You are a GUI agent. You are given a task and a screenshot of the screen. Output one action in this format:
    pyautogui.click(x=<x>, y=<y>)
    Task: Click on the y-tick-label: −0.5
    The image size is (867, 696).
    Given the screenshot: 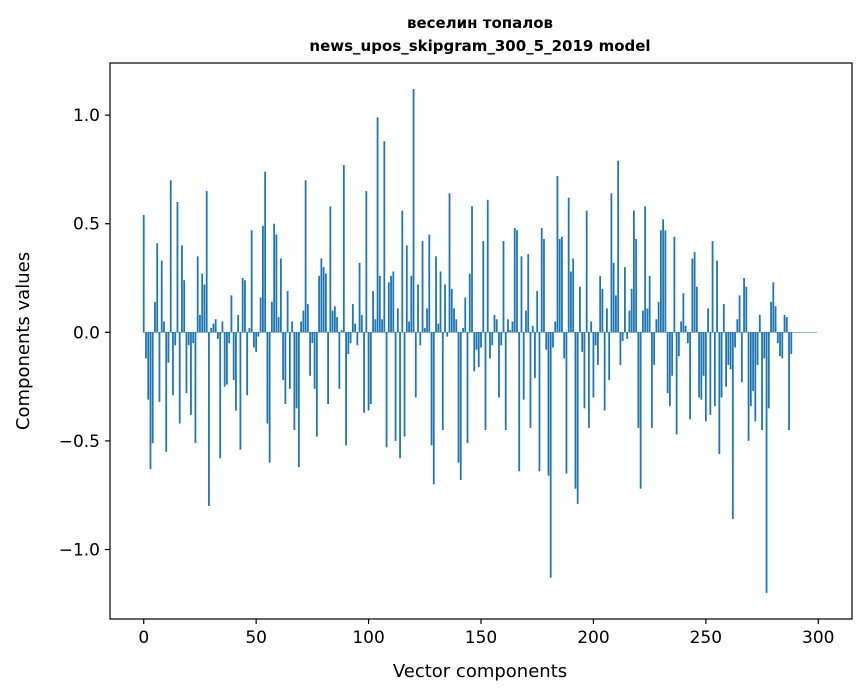 What is the action you would take?
    pyautogui.click(x=79, y=442)
    